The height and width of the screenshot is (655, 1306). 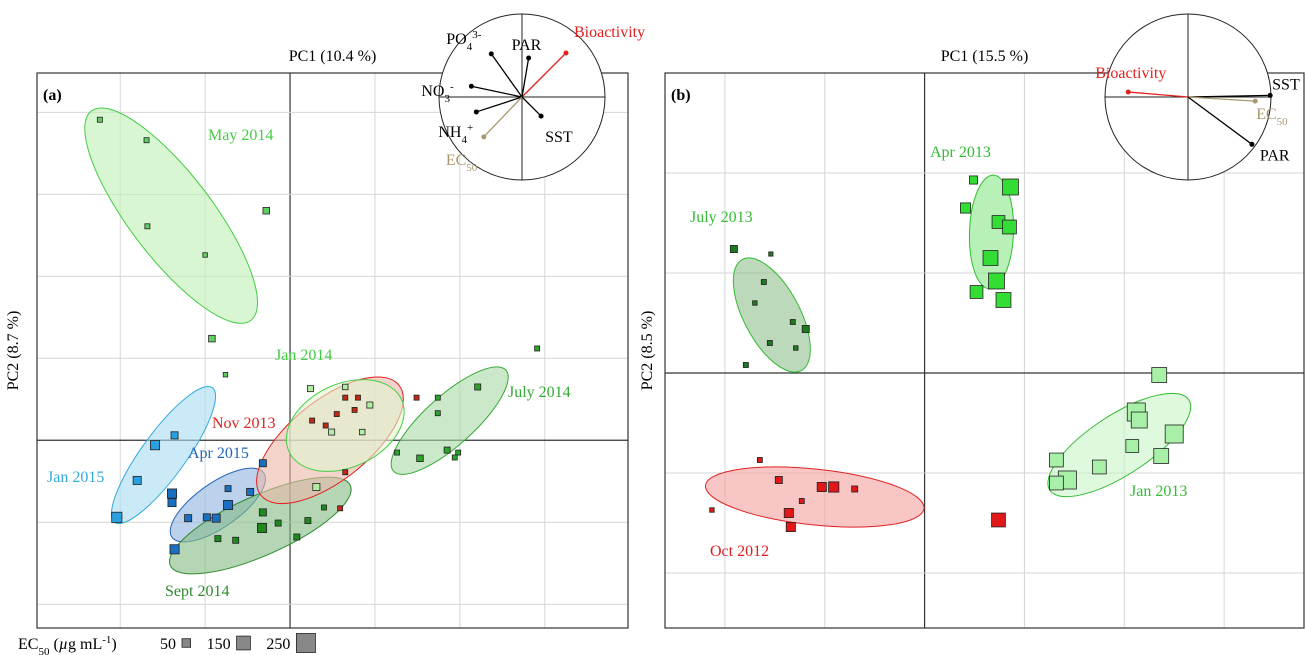 I want to click on group-label-part: July 2014, so click(x=539, y=392).